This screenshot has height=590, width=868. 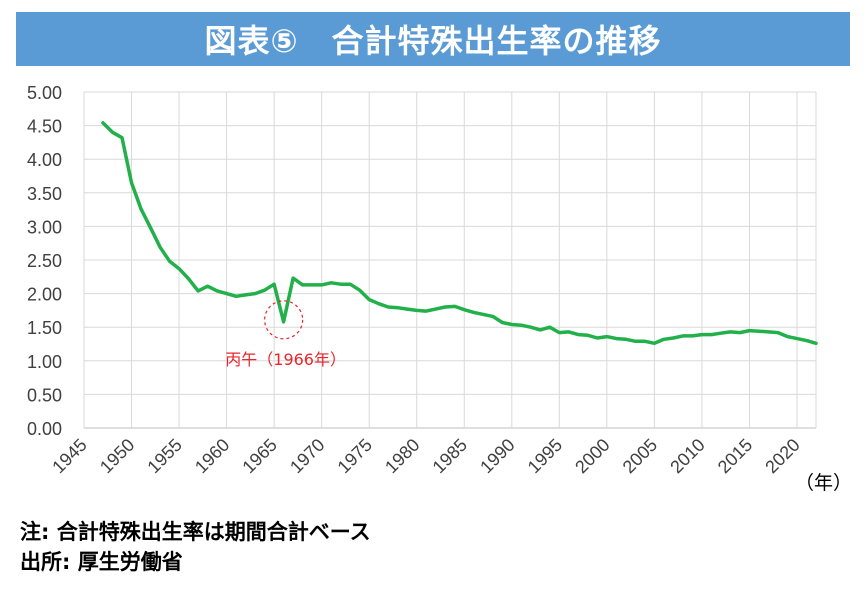 What do you see at coordinates (355, 456) in the screenshot?
I see `x-tick-label: 1975` at bounding box center [355, 456].